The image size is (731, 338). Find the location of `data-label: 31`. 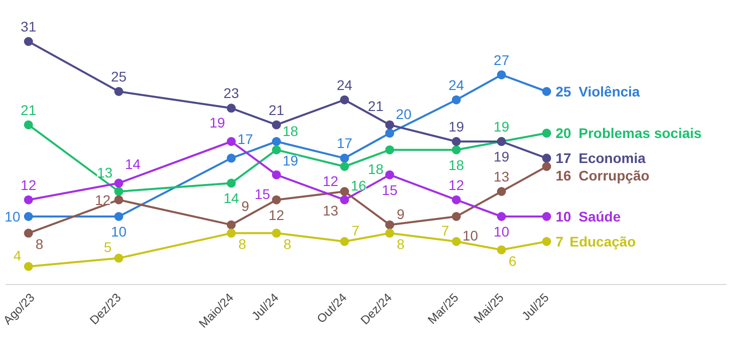

data-label: 31 is located at coordinates (28, 26).